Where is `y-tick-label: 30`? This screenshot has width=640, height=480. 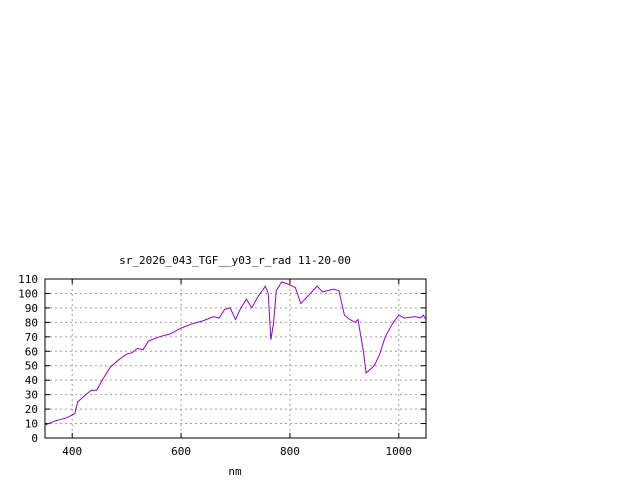 y-tick-label: 30 is located at coordinates (31, 395).